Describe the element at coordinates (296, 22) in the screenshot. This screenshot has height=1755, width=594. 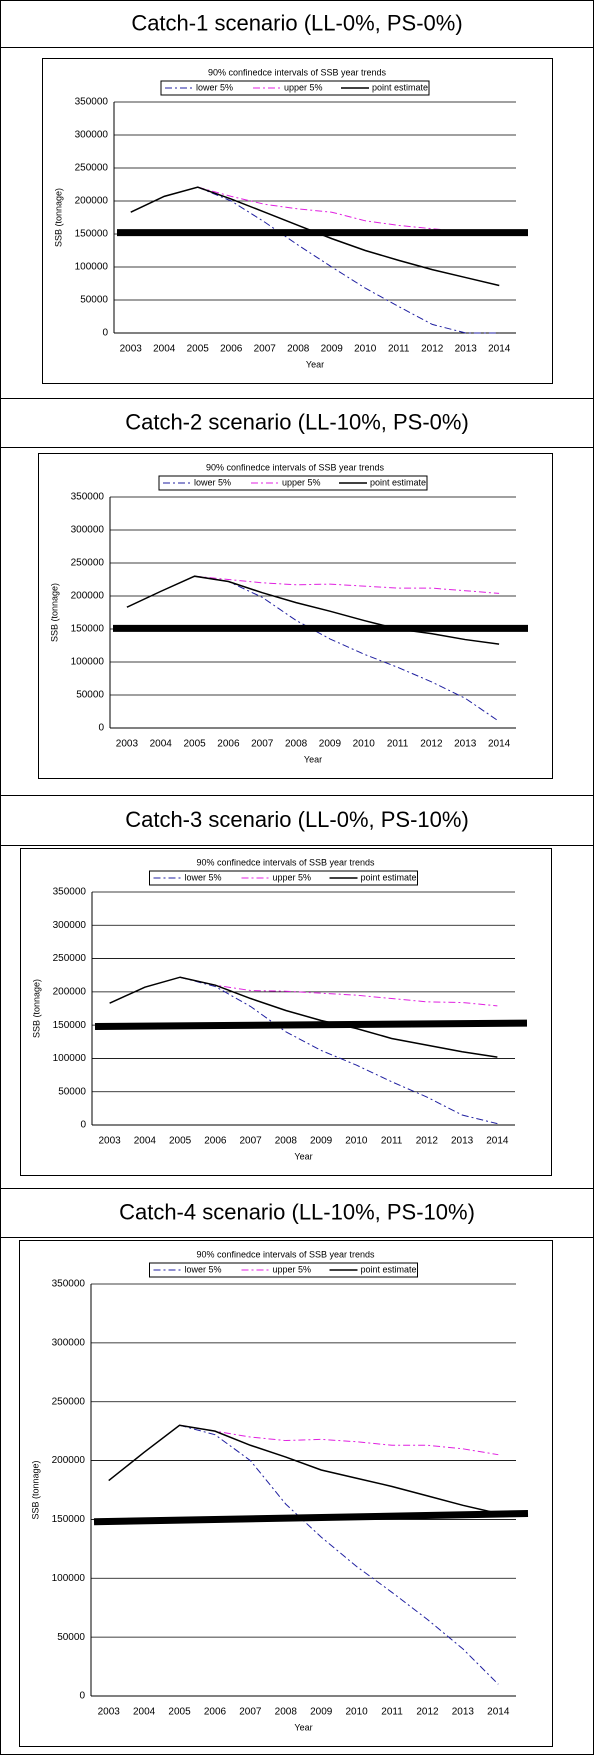
I see `scenario-heading: Catch-1 scenario (LL-0%, PS-0%)` at that location.